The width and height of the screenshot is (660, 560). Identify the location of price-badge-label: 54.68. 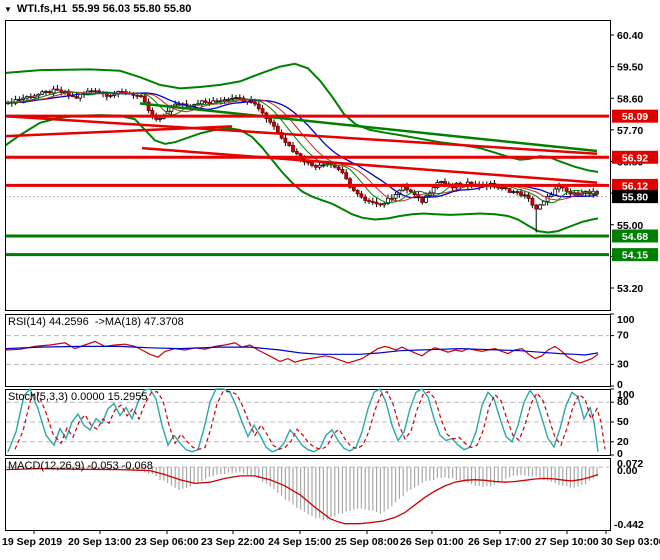
(635, 237).